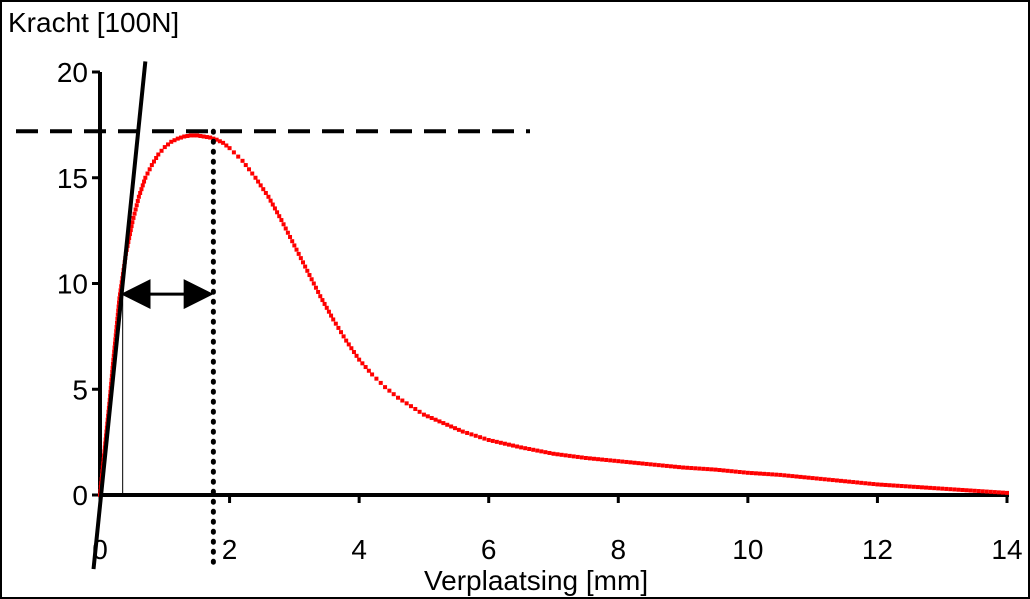 The width and height of the screenshot is (1030, 599). I want to click on y-tick-label: 10, so click(72, 284).